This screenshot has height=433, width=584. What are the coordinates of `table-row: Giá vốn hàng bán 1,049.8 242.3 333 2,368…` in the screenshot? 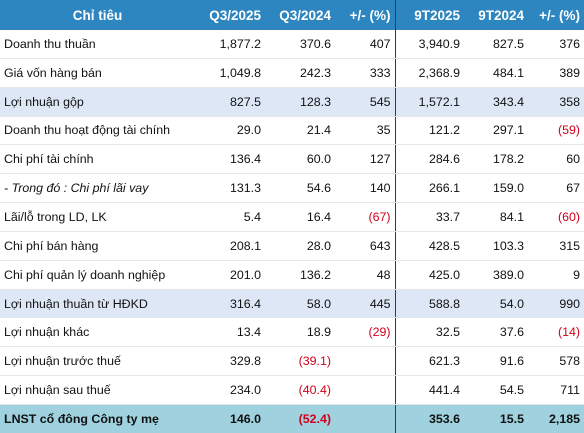 It's located at (292, 73).